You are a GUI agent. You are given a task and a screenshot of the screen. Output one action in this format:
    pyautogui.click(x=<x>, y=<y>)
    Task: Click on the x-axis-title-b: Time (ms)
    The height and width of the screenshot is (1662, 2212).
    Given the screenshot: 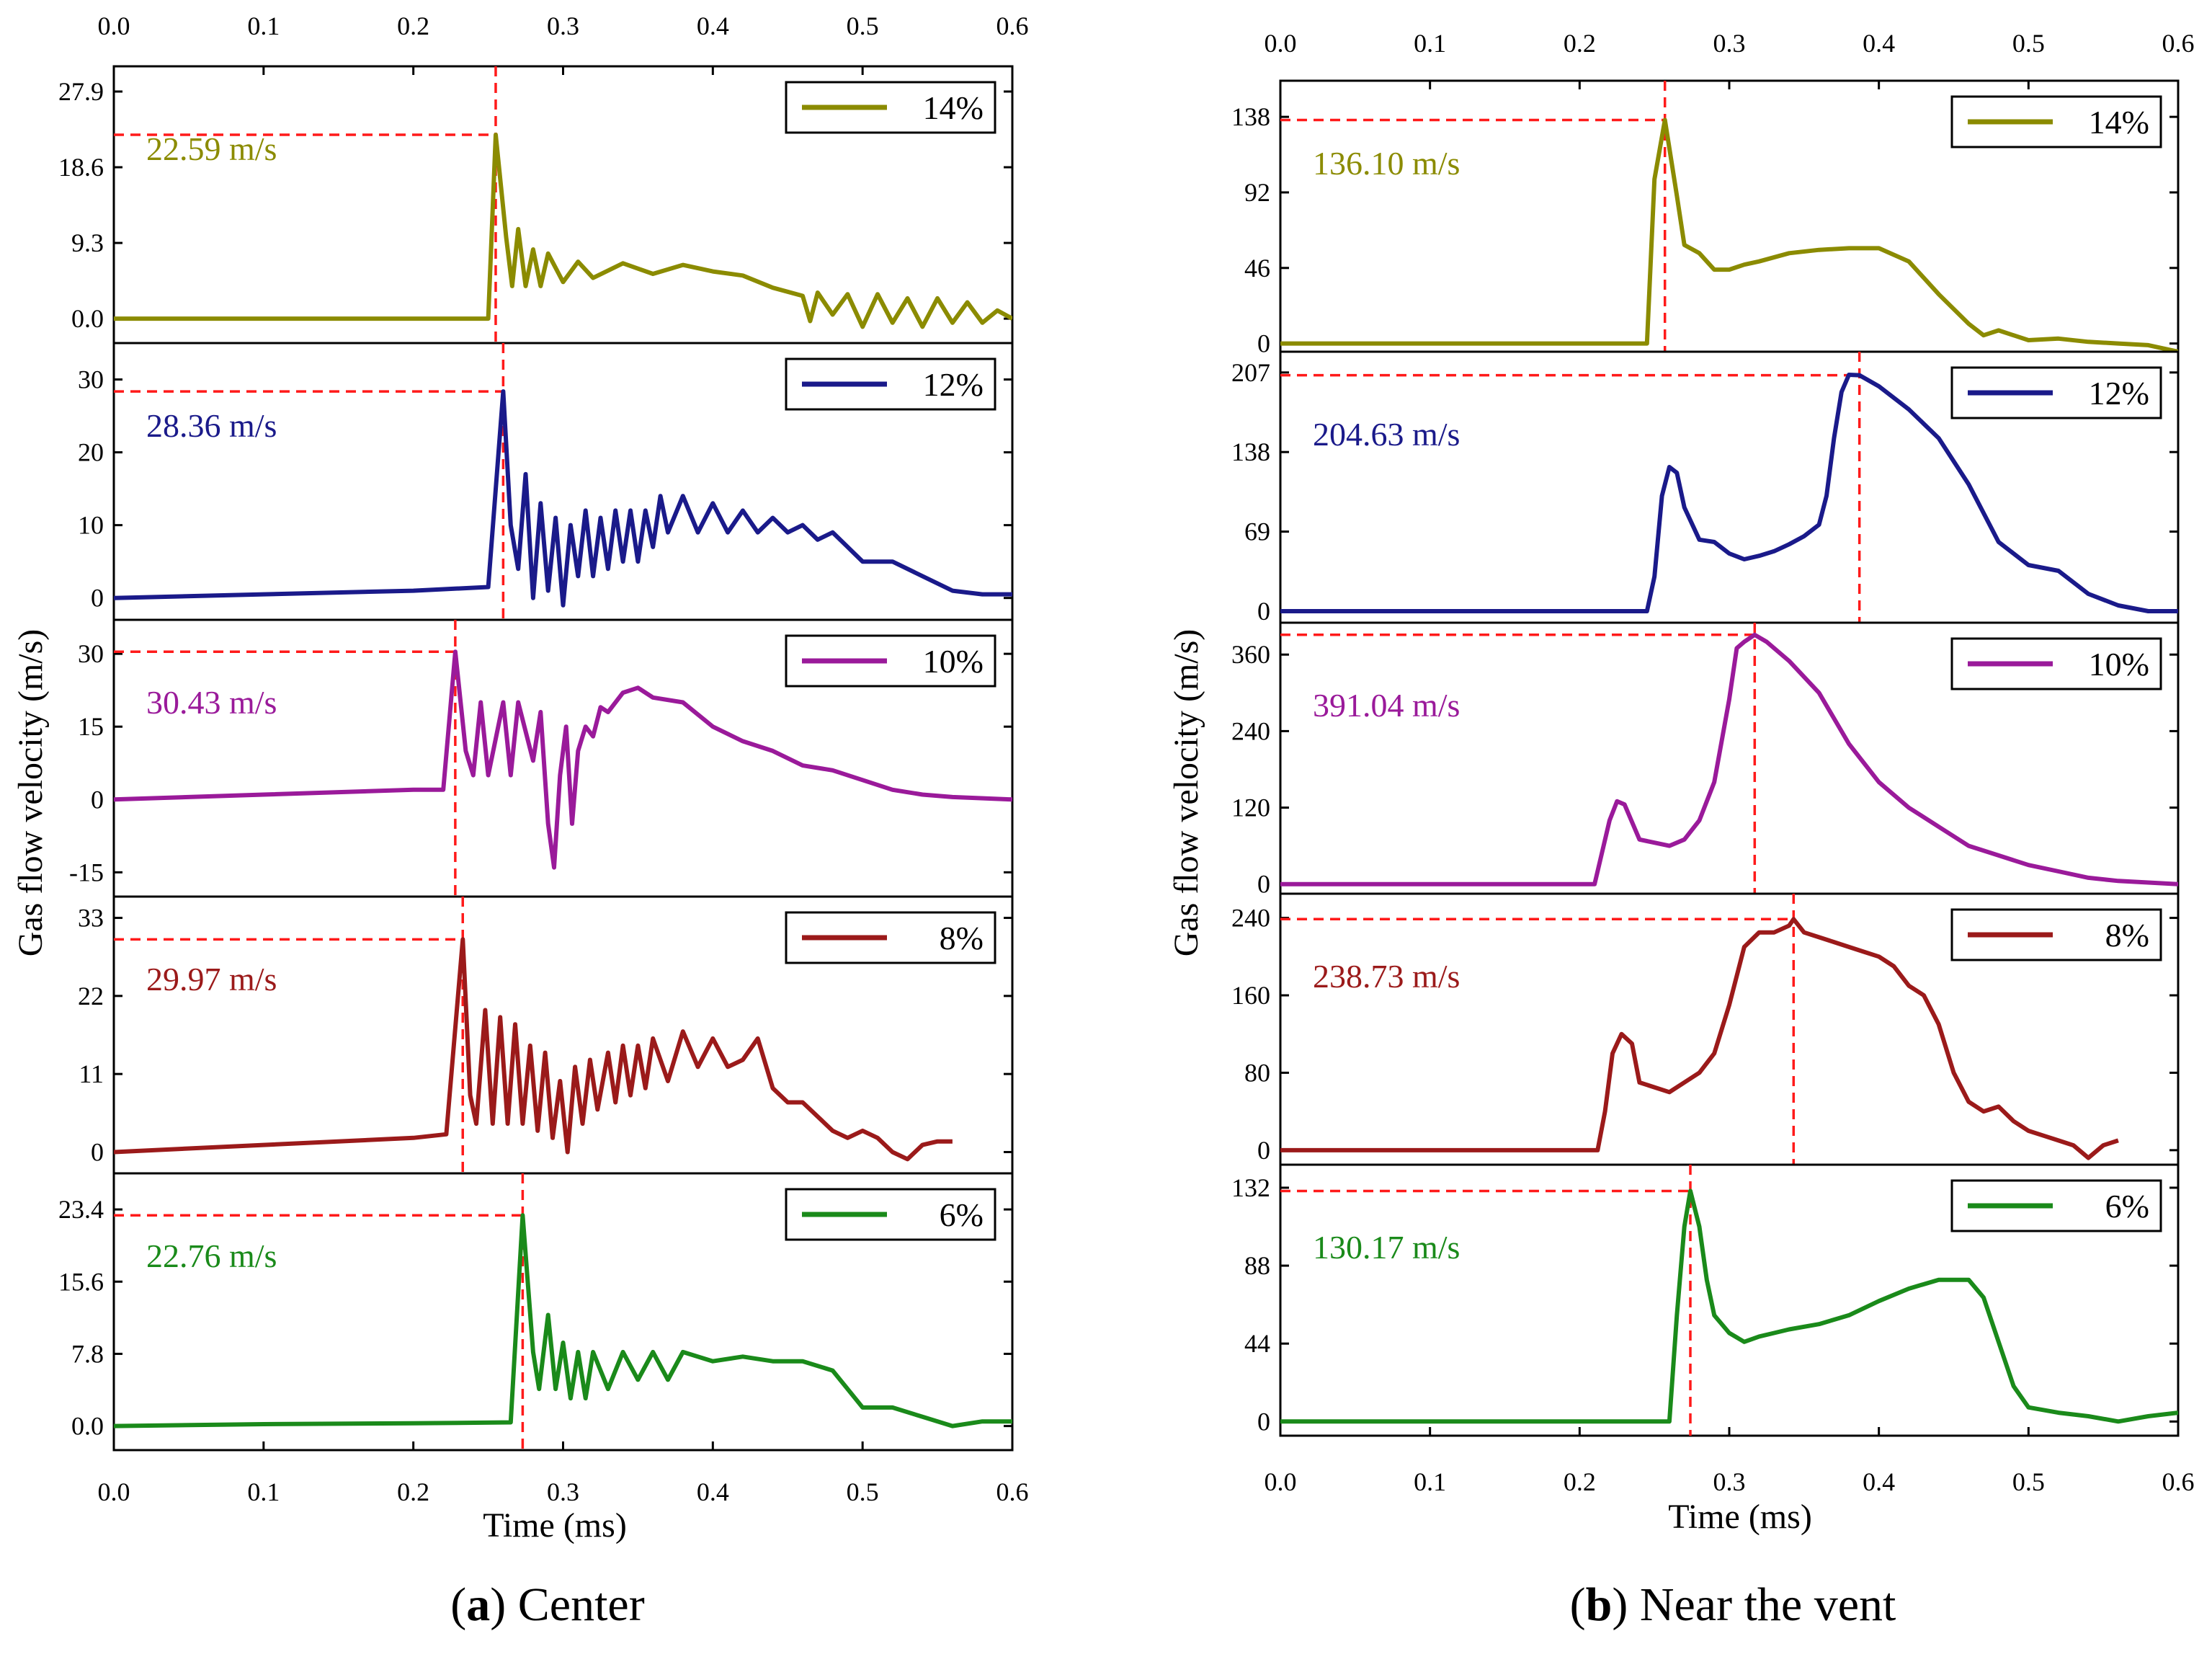 What is the action you would take?
    pyautogui.click(x=1740, y=1517)
    